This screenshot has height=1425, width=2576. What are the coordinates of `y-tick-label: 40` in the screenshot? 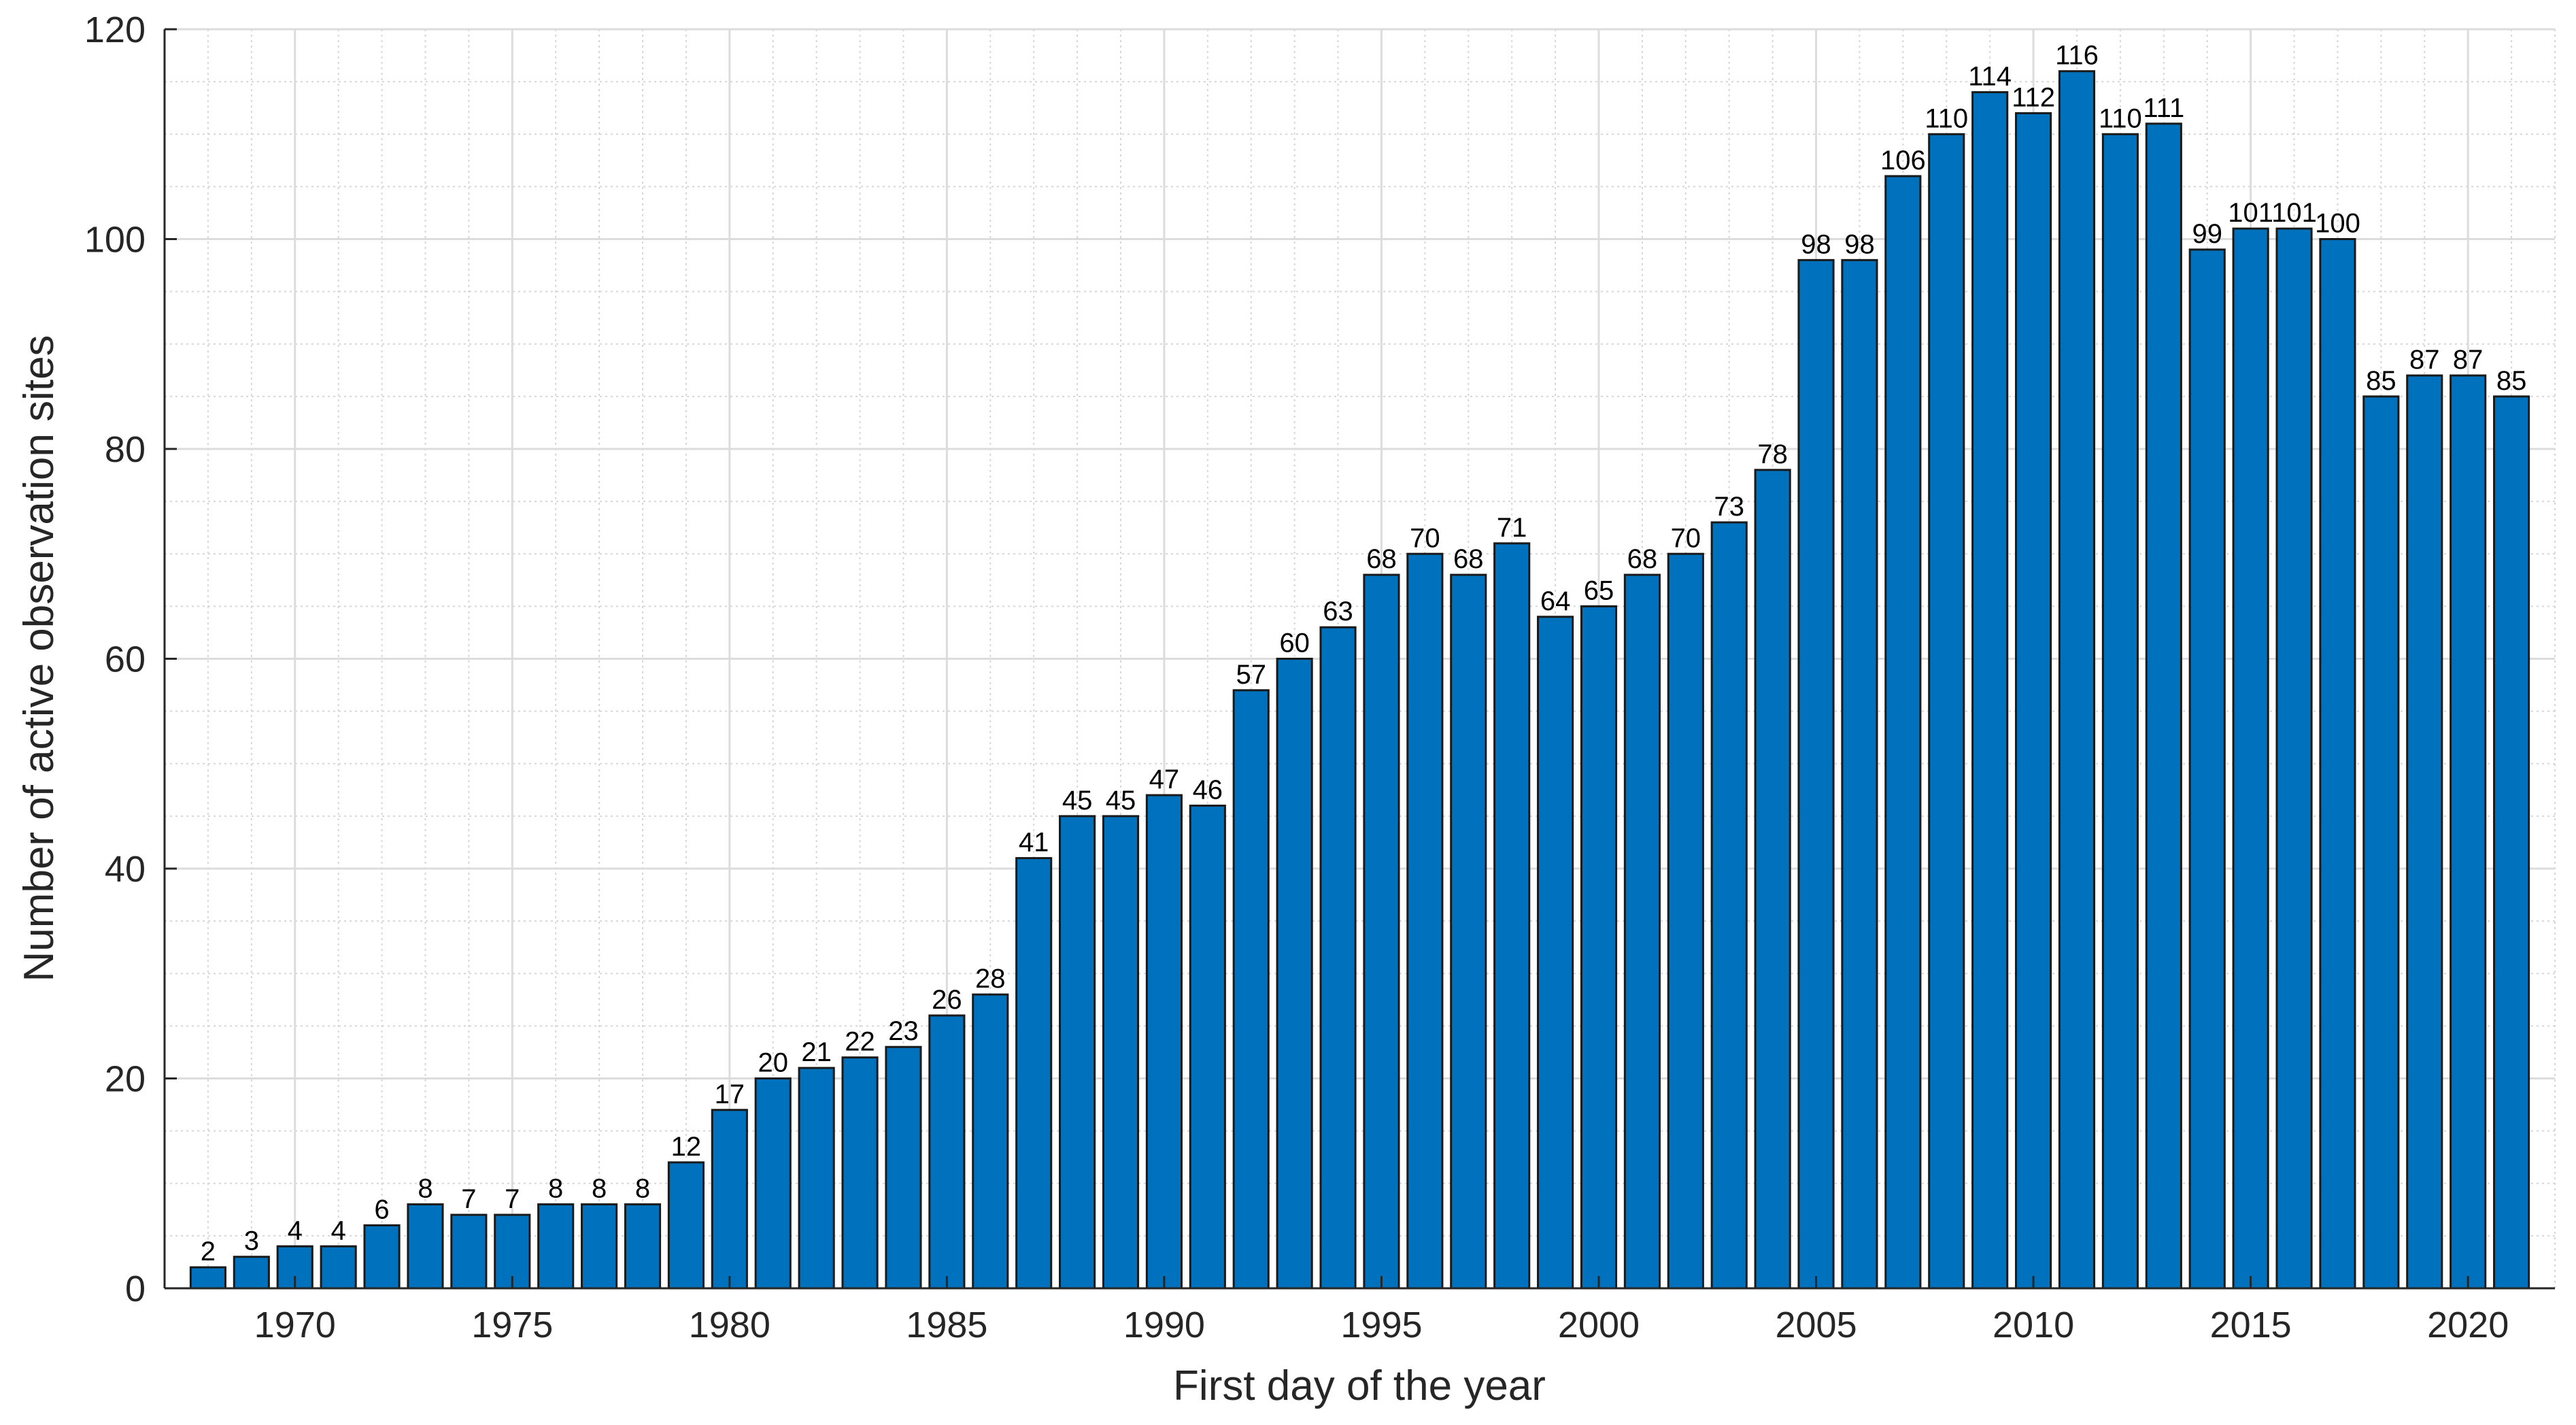 It's located at (125, 869).